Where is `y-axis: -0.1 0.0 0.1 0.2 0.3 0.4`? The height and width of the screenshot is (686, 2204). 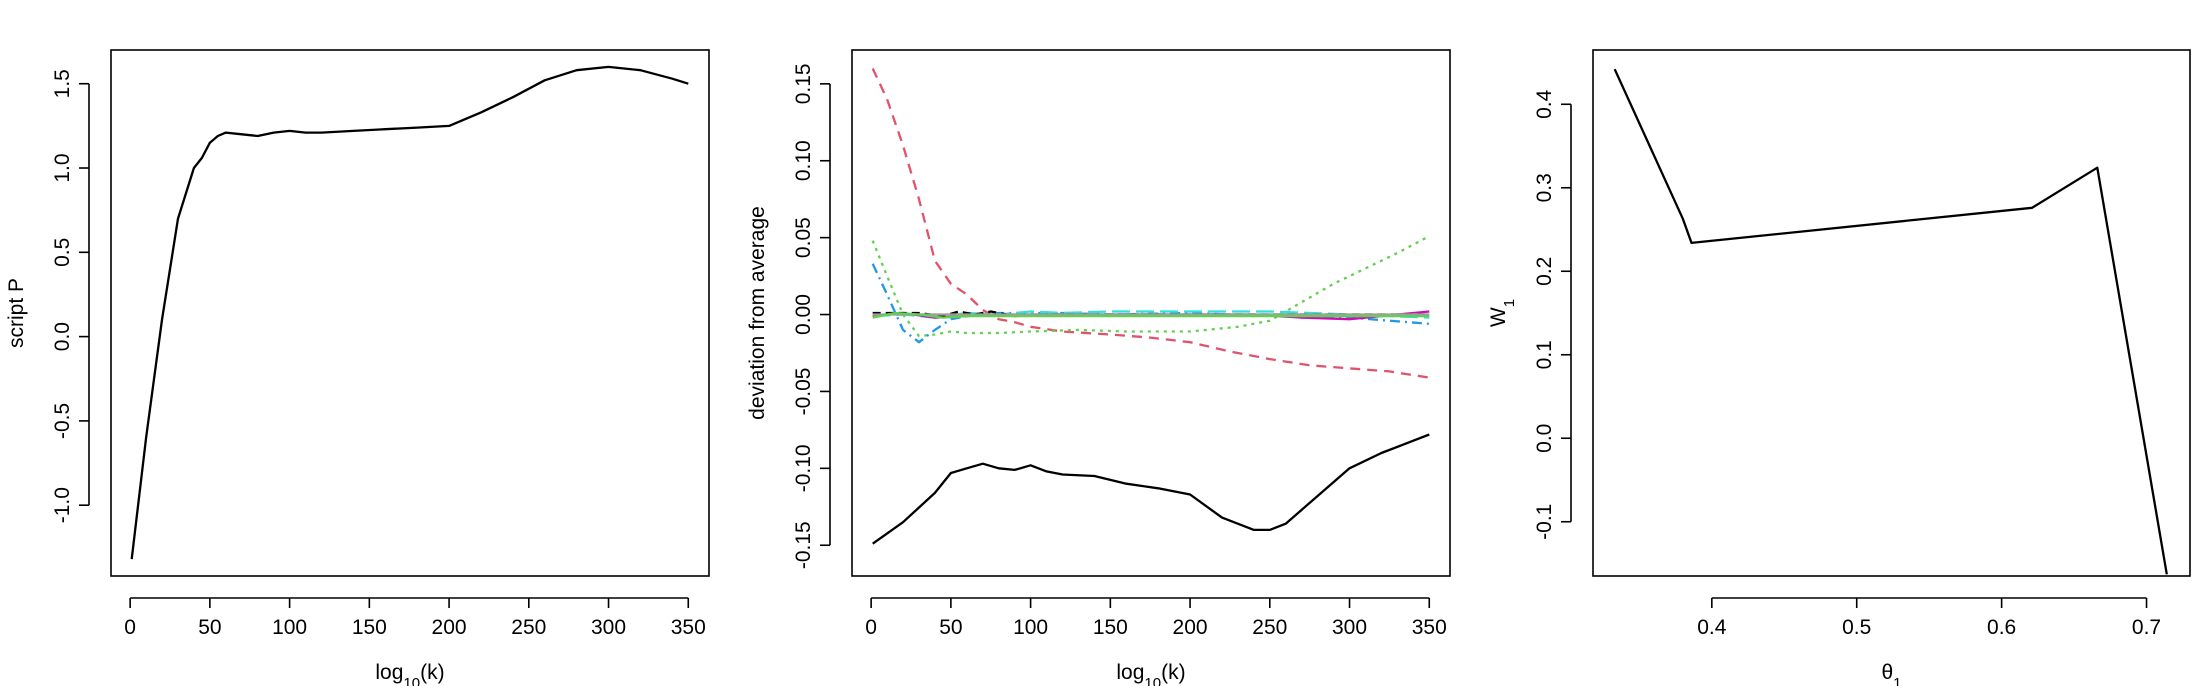
y-axis: -0.1 0.0 0.1 0.2 0.3 0.4 is located at coordinates (1552, 314).